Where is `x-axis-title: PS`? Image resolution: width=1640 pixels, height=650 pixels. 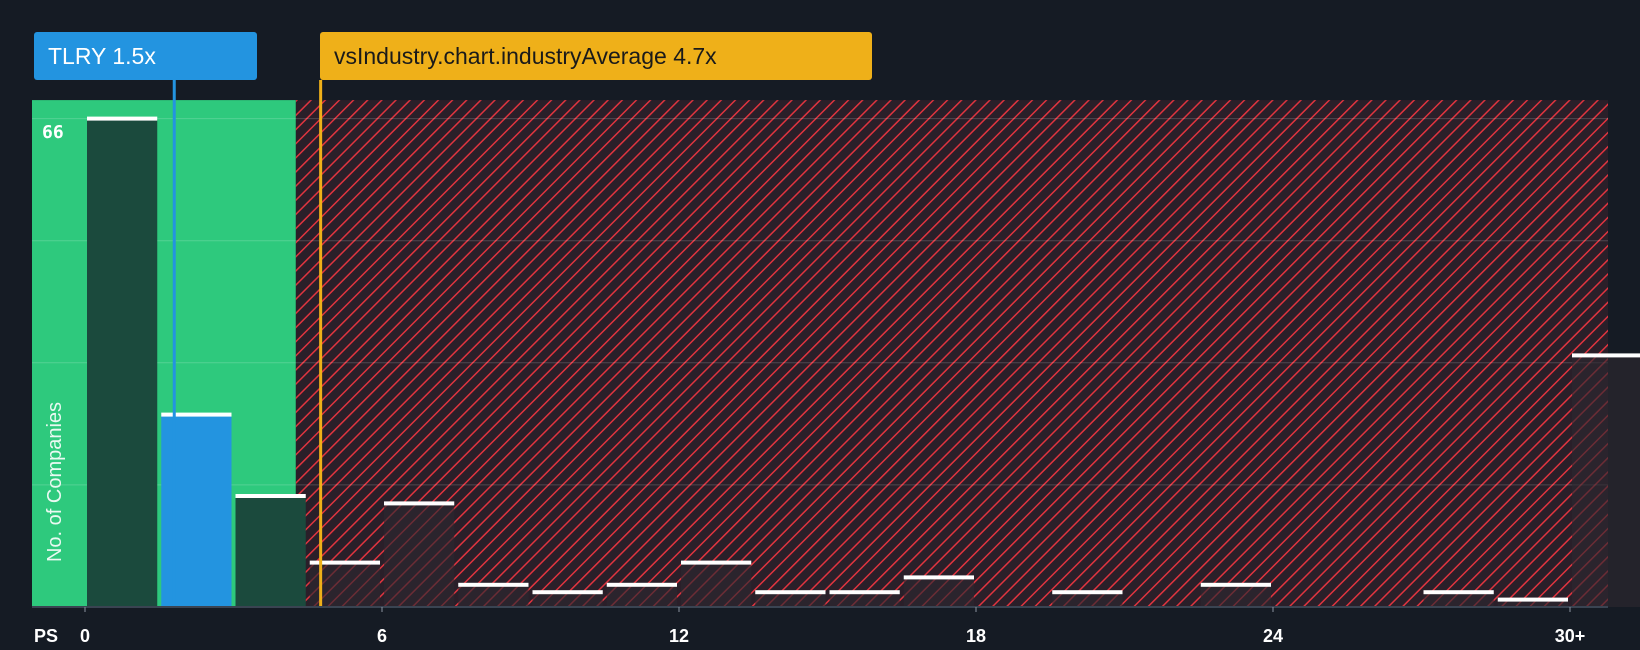 x-axis-title: PS is located at coordinates (46, 636).